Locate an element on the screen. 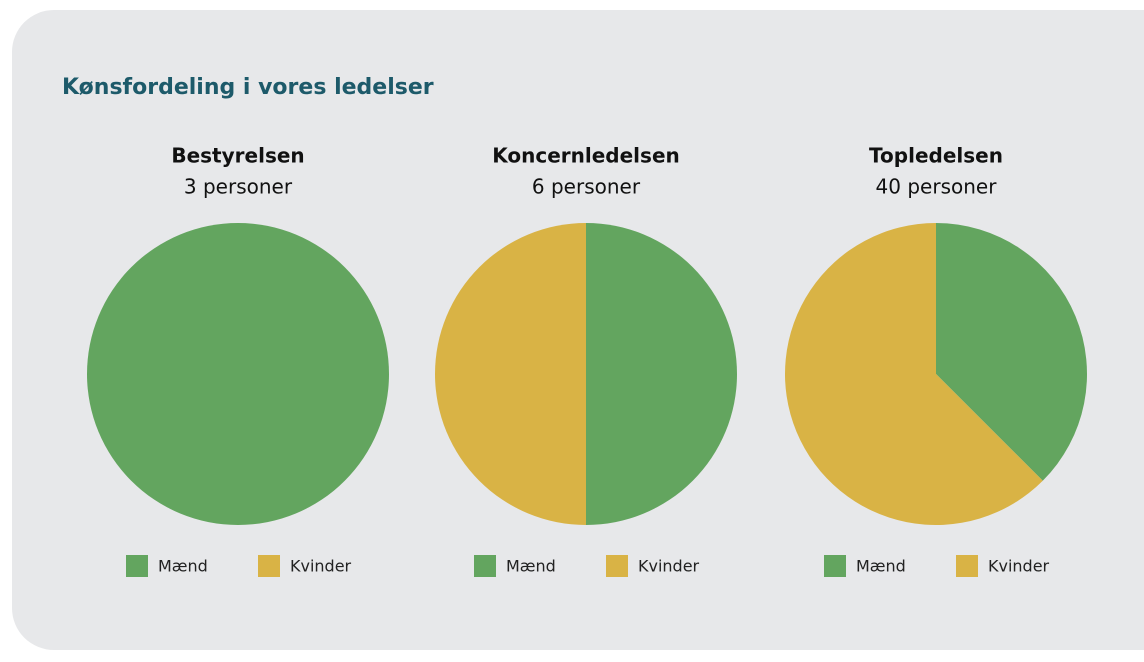 Image resolution: width=1144 pixels, height=662 pixels. page-title: Kønsfordeling i vores ledelser is located at coordinates (248, 87).